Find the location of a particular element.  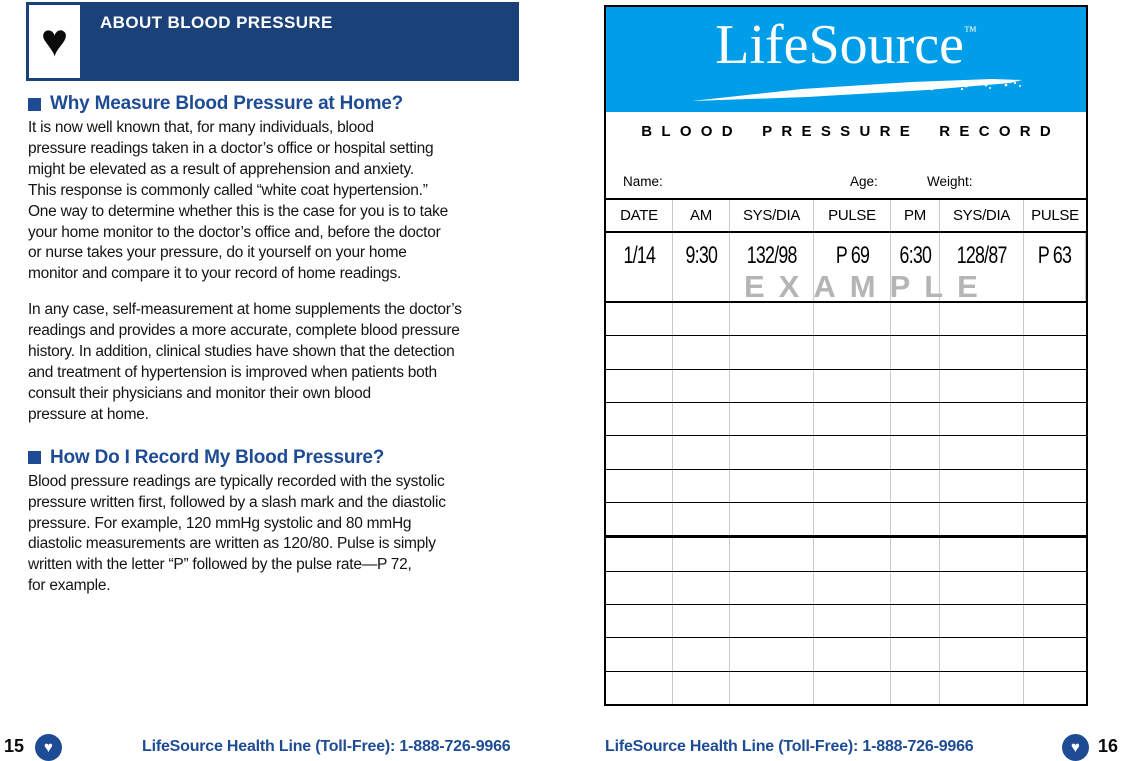

age-label: Age: is located at coordinates (864, 181).